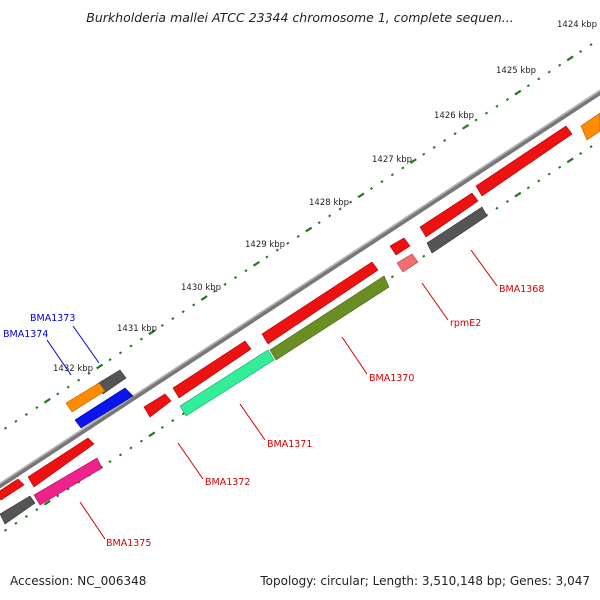 This screenshot has height=600, width=600. Describe the element at coordinates (577, 25) in the screenshot. I see `kbp-label: 1424 kbp` at that location.